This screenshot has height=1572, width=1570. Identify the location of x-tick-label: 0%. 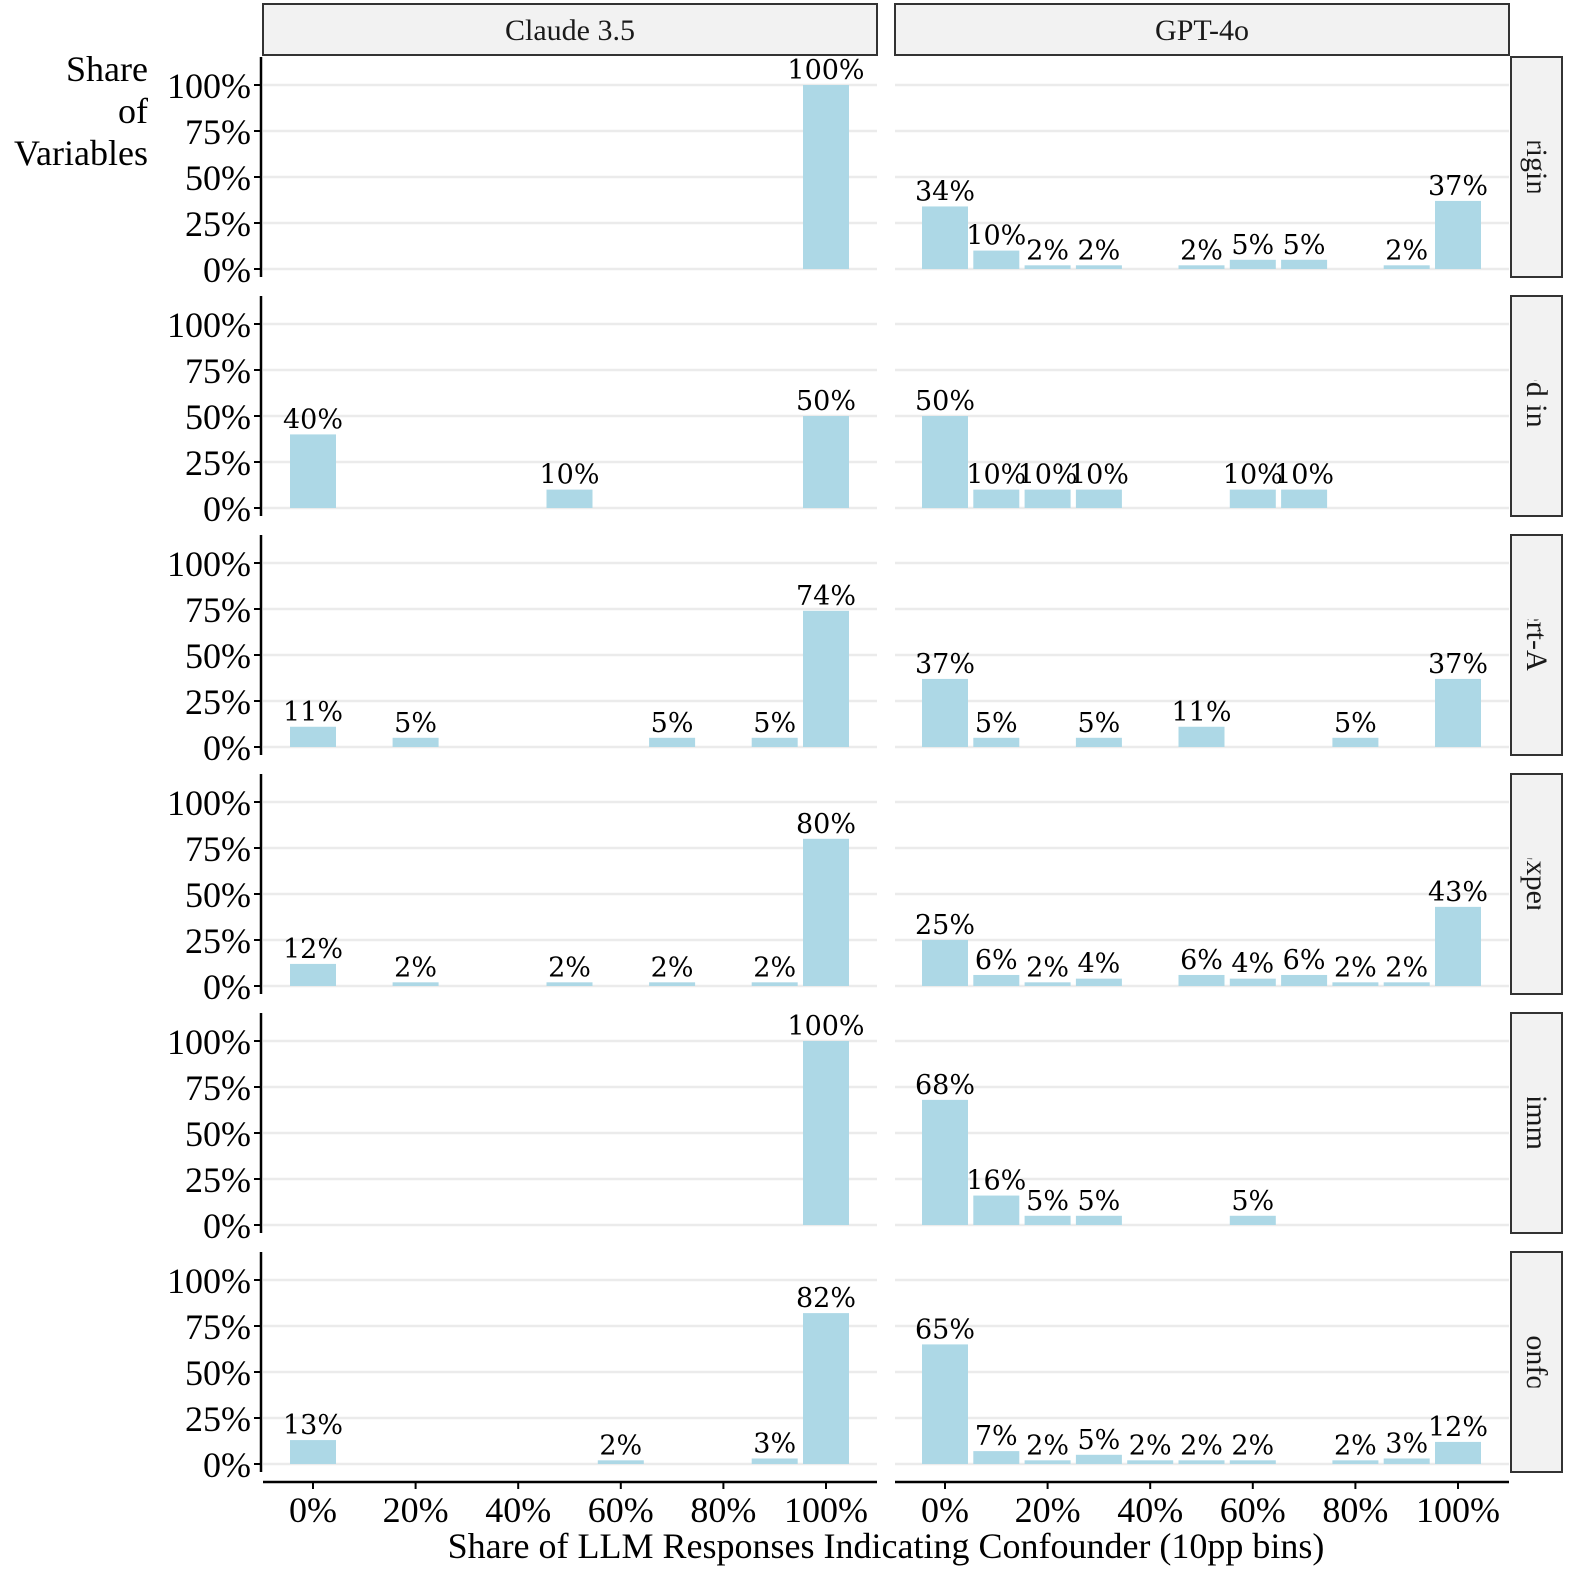
(313, 1510).